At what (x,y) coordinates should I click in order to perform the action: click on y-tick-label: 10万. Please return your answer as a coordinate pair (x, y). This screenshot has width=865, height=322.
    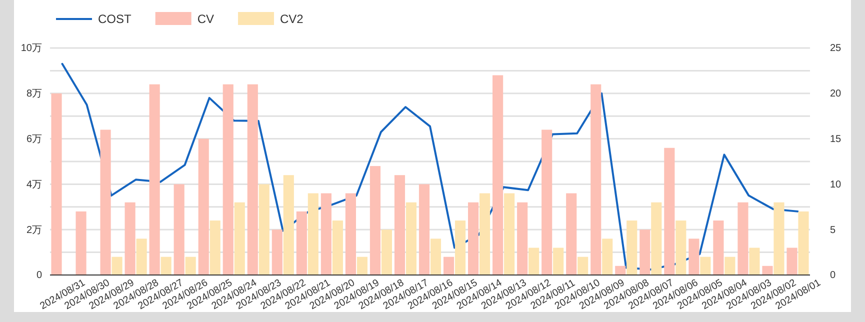
    Looking at the image, I should click on (31, 48).